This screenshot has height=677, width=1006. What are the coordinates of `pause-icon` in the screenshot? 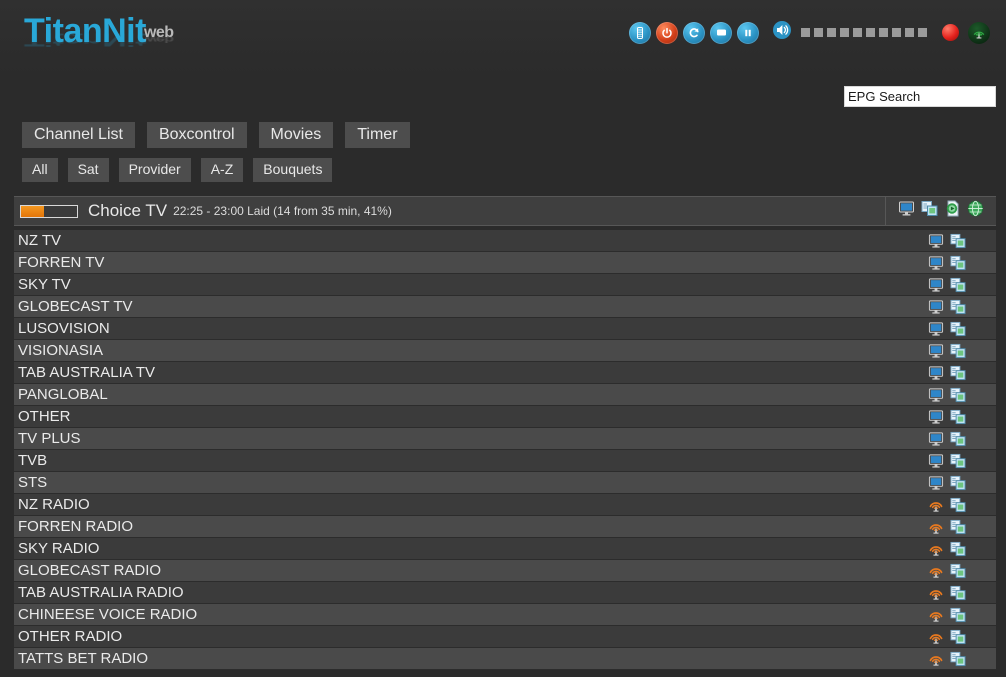 It's located at (748, 32).